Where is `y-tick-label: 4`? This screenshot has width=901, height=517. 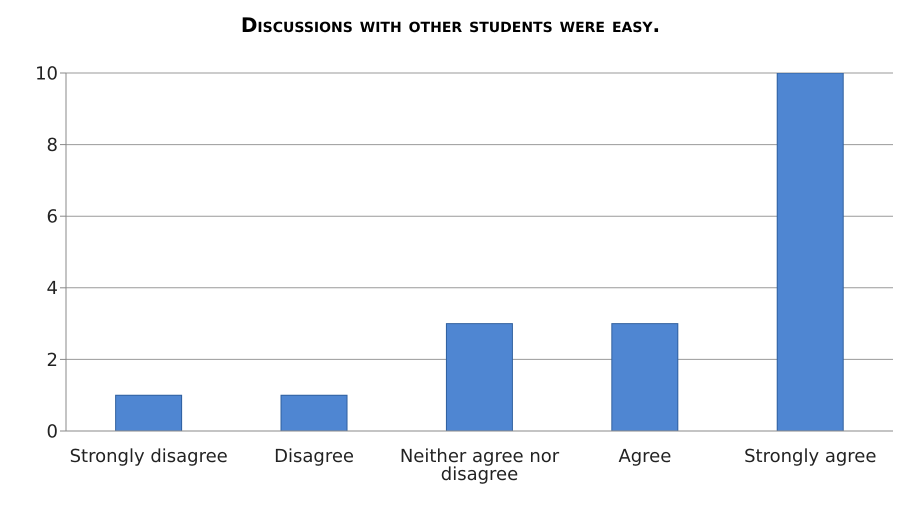
y-tick-label: 4 is located at coordinates (52, 289).